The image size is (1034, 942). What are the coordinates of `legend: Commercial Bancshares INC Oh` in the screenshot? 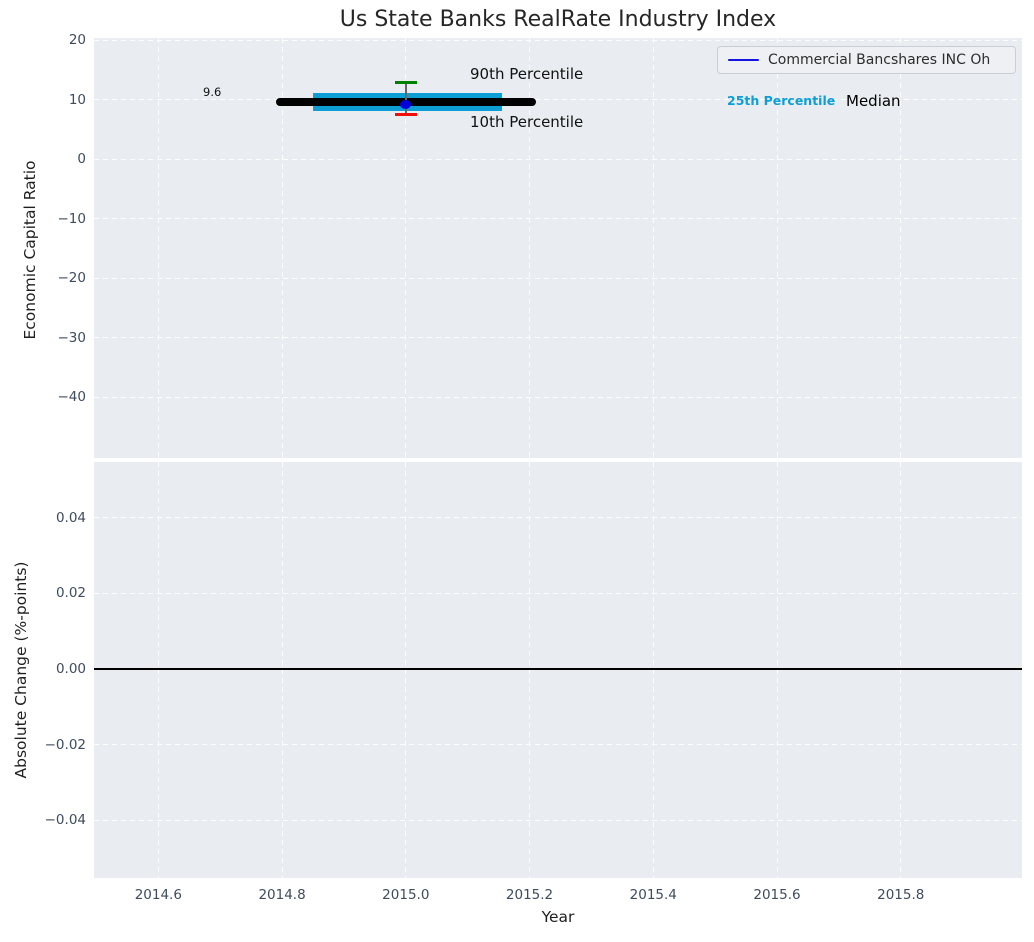 It's located at (866, 60).